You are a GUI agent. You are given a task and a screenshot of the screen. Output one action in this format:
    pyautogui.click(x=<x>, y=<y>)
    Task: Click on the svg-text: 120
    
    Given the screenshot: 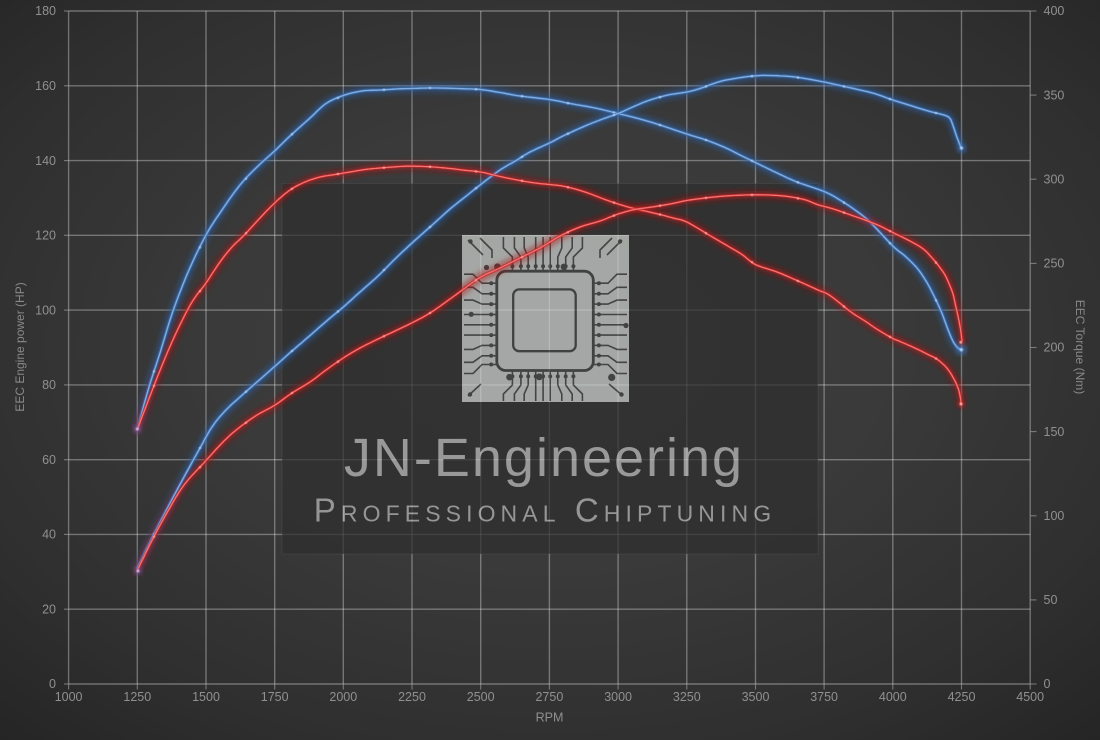 What is the action you would take?
    pyautogui.click(x=45, y=236)
    